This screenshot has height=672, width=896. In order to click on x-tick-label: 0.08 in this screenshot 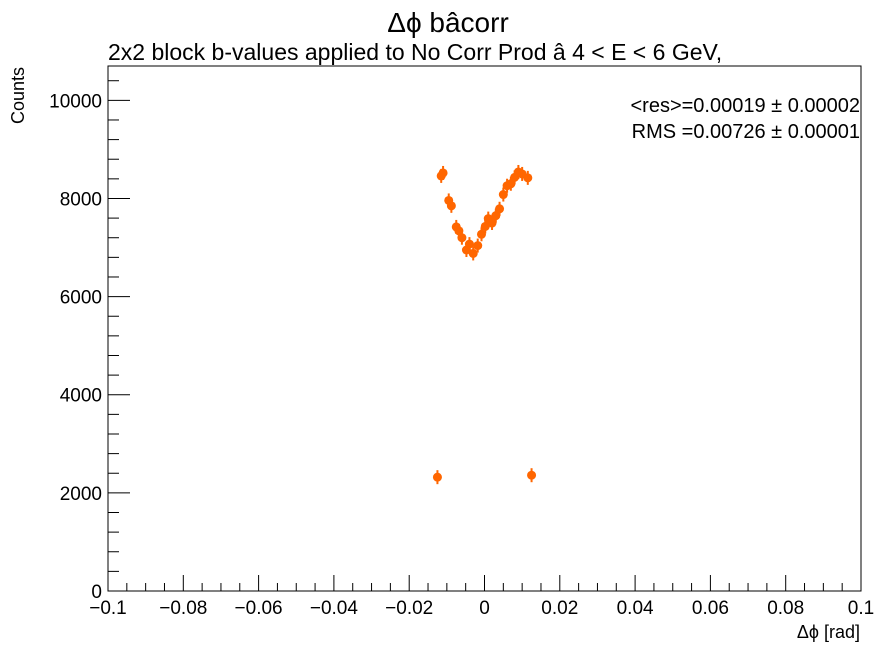, I will do `click(785, 608)`.